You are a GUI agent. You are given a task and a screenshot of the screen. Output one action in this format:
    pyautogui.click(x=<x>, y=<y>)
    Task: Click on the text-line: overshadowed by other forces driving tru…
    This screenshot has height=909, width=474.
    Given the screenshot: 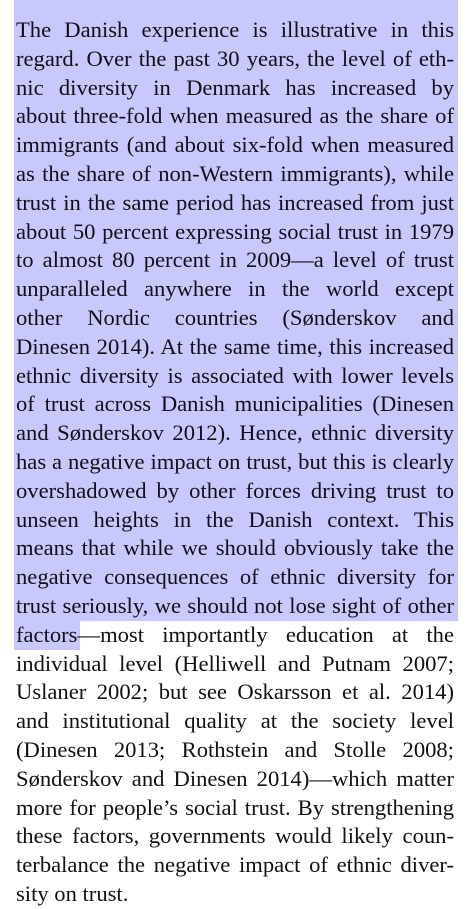 What is the action you would take?
    pyautogui.click(x=235, y=490)
    